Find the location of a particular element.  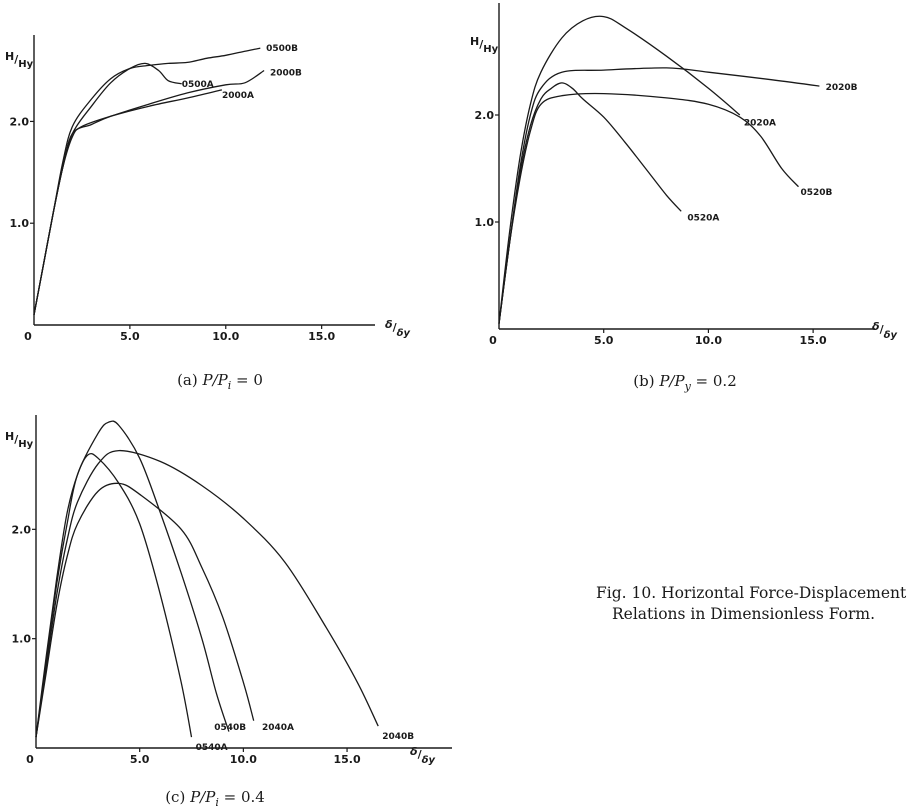

series-line-2040B is located at coordinates (207, 593).